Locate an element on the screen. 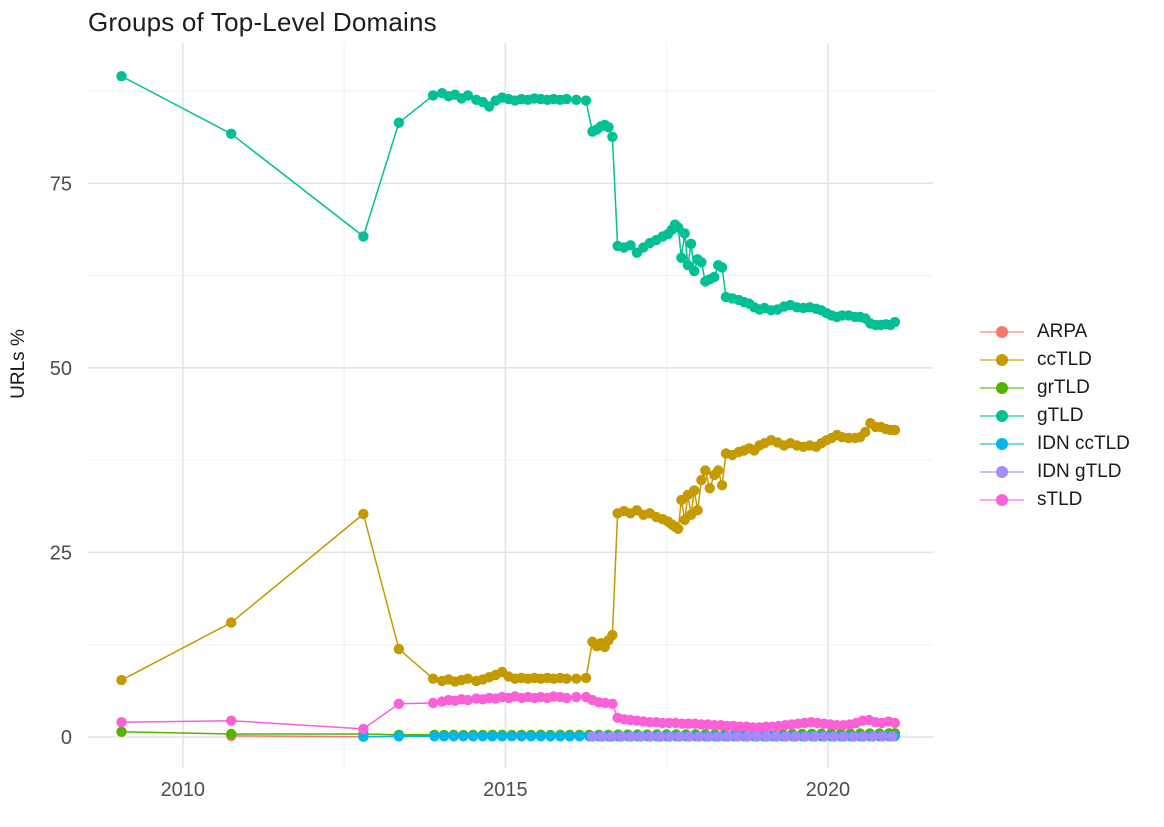 This screenshot has width=1164, height=827. series-arpa is located at coordinates (297, 736).